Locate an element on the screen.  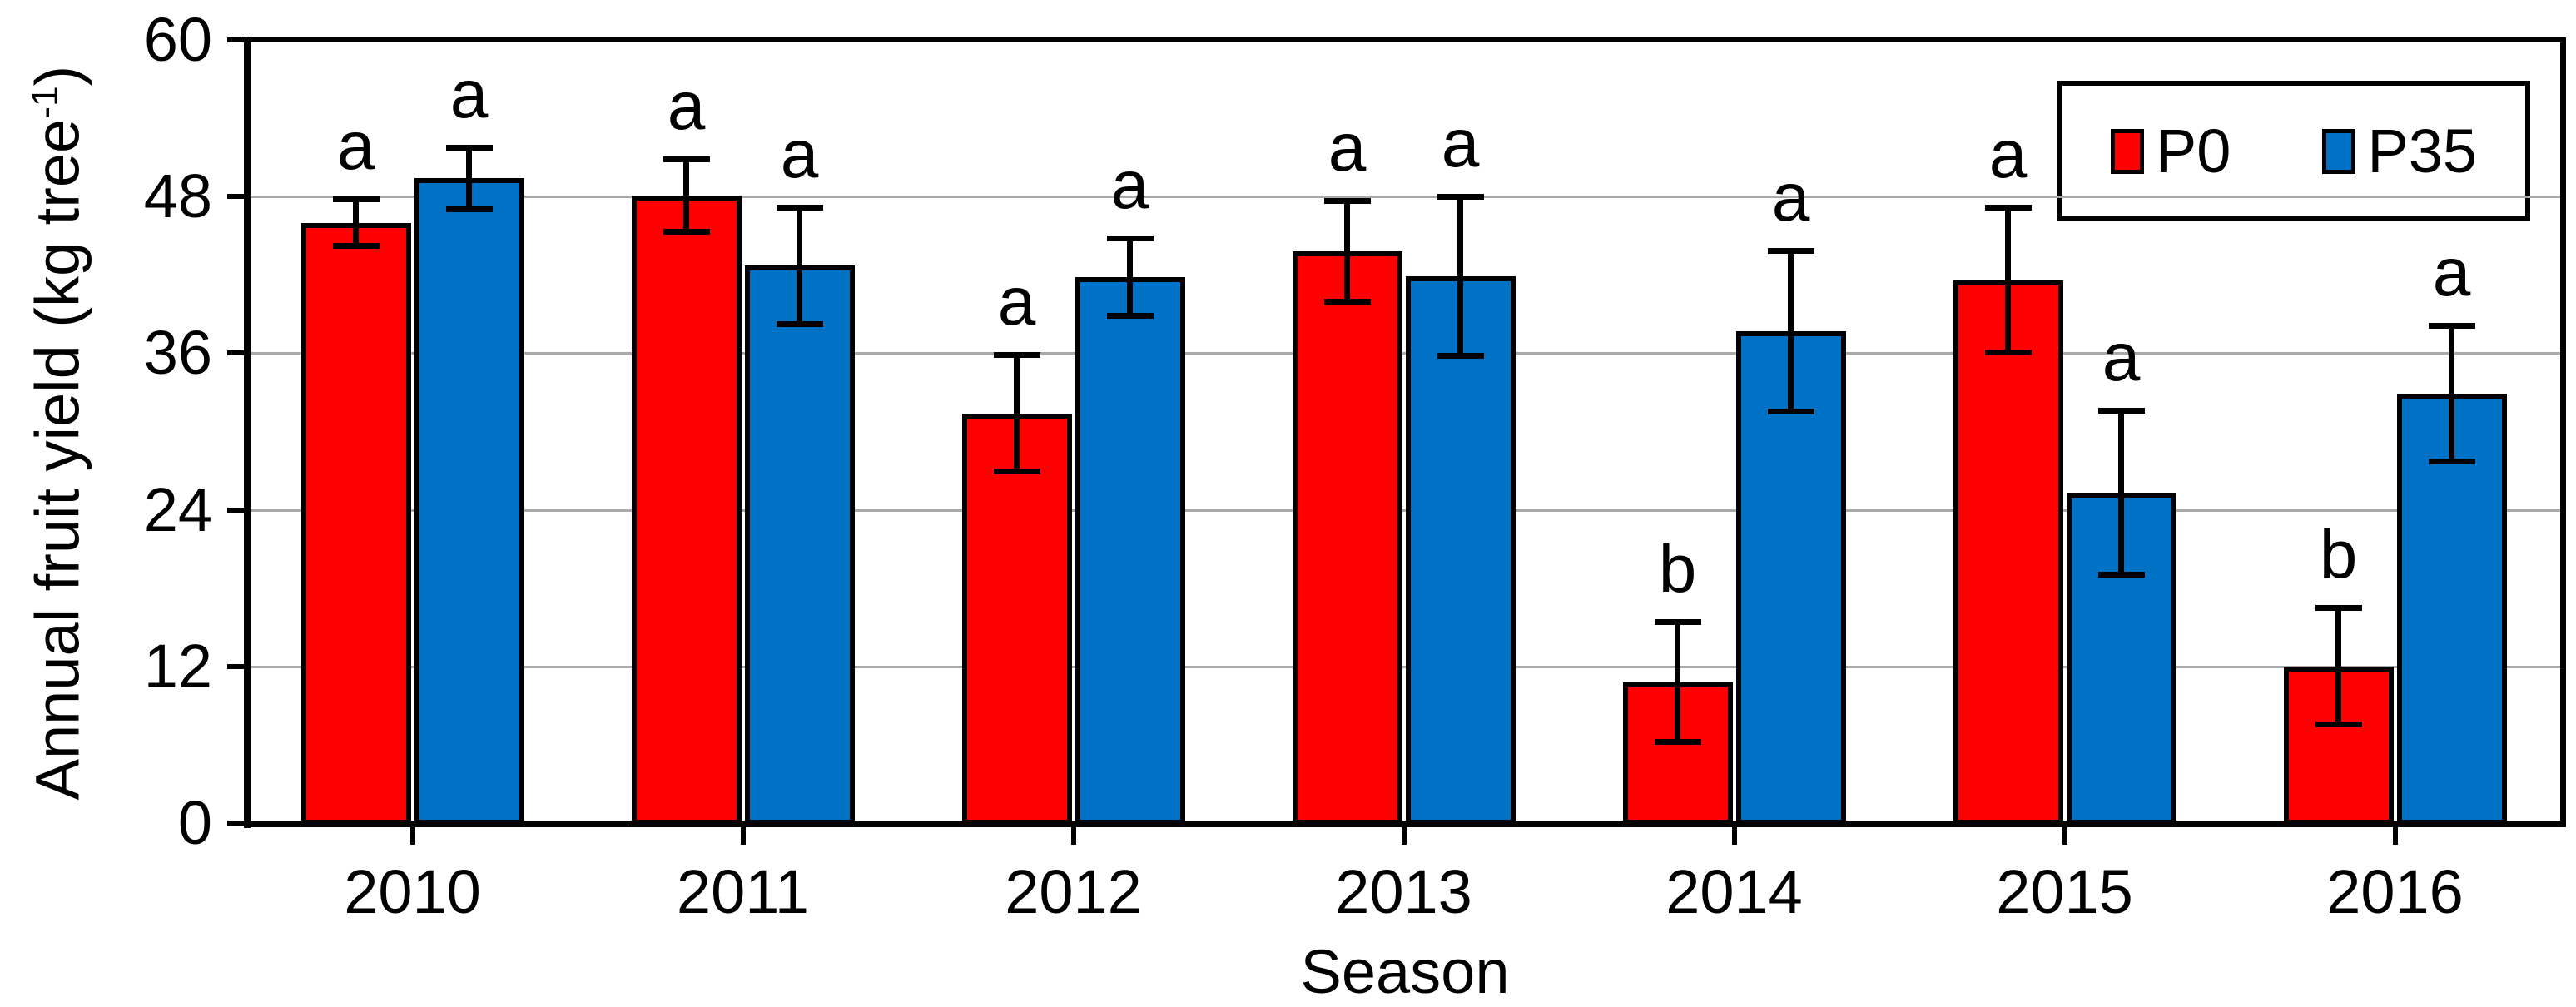
y-tick-label: 60 is located at coordinates (177, 40).